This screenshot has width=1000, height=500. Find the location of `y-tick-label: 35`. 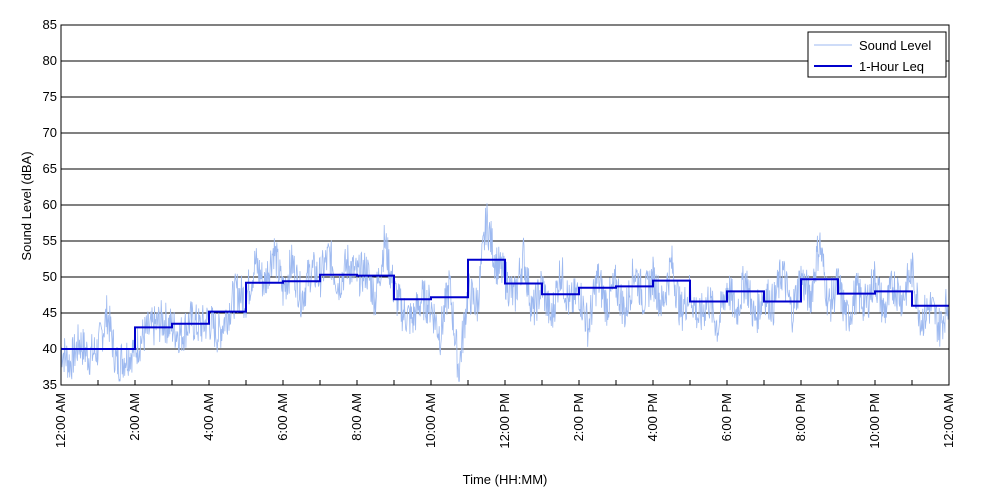

y-tick-label: 35 is located at coordinates (50, 384).